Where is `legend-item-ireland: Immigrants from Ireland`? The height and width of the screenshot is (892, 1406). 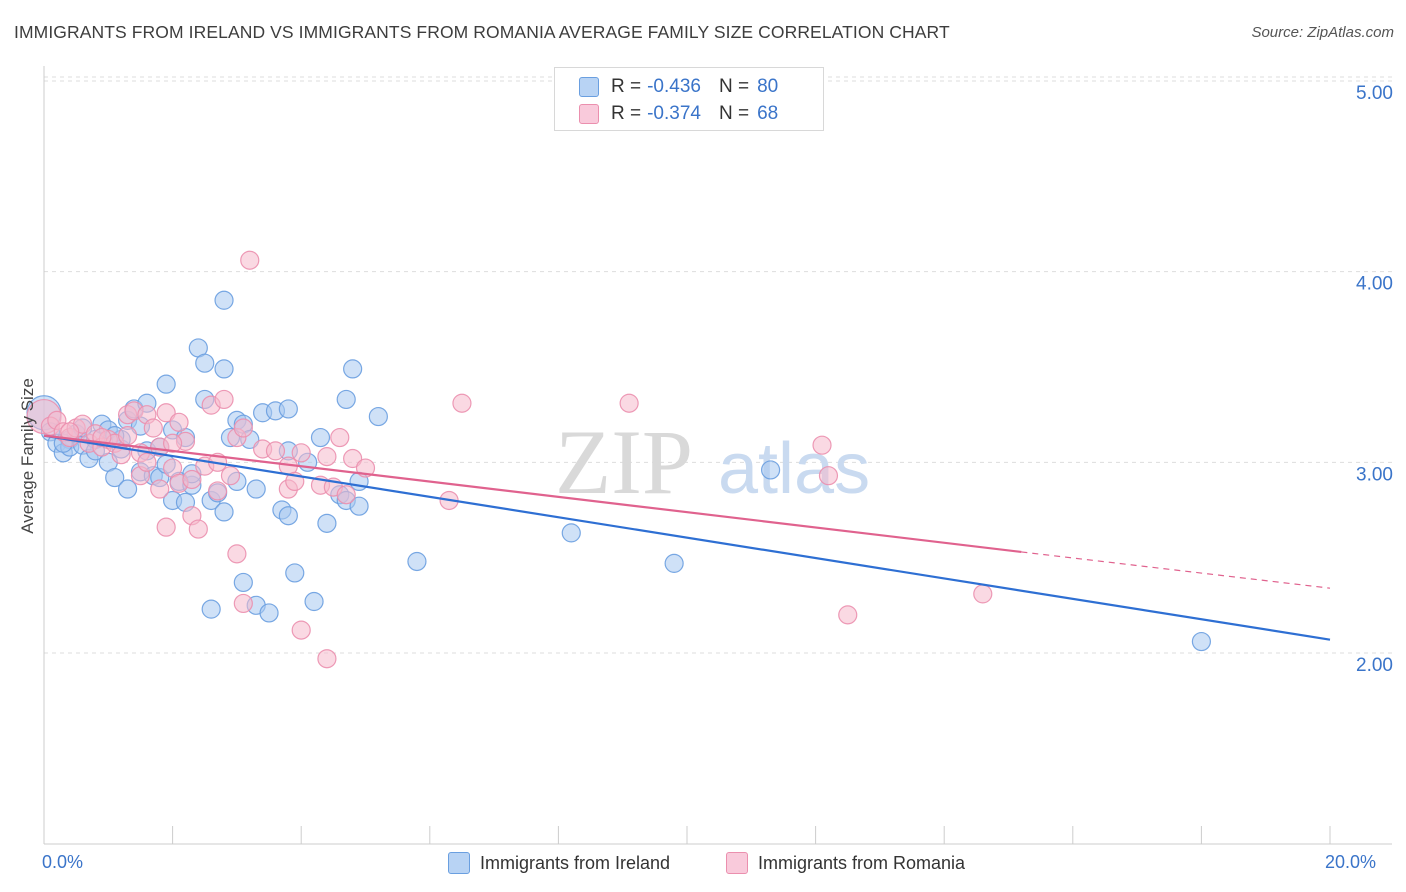
legend-item-ireland: Immigrants from Ireland is located at coordinates (559, 863).